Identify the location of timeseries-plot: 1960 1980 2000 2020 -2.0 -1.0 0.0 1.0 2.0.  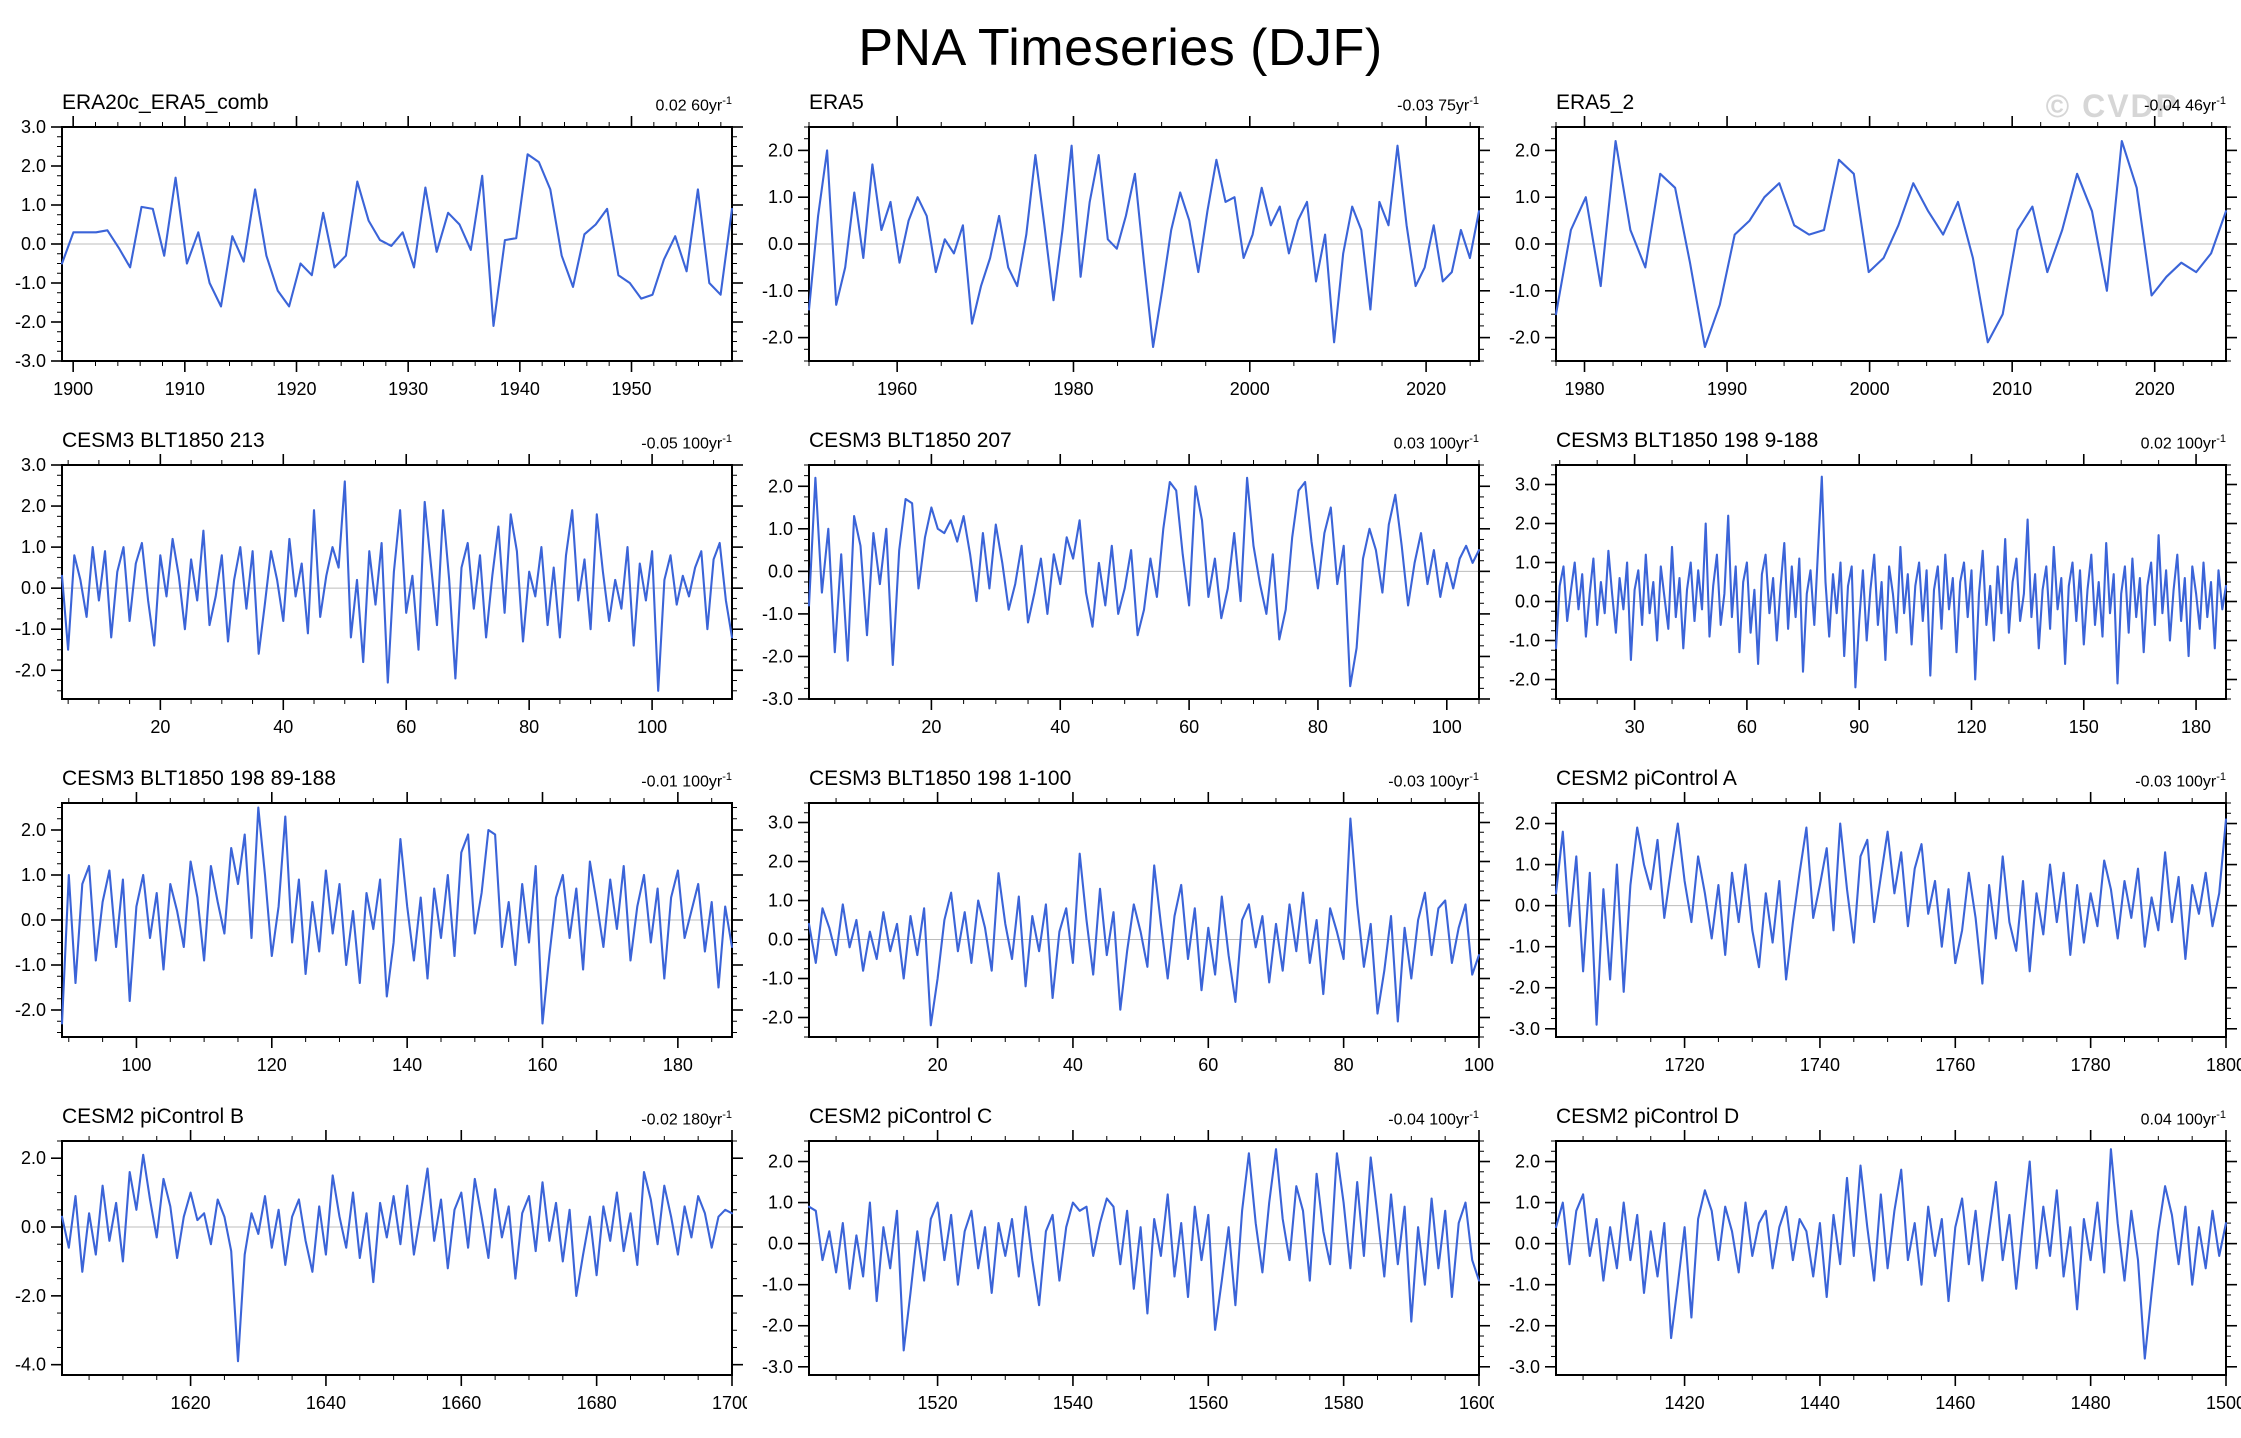
(1126, 257).